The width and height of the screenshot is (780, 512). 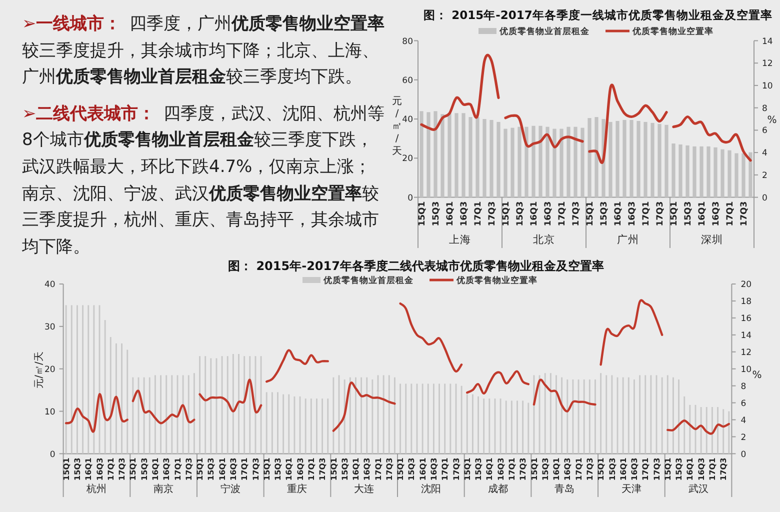 What do you see at coordinates (598, 15) in the screenshot?
I see `text: 图： 2015年-2017年各季度一线城市优质零售物业租金及空置率` at bounding box center [598, 15].